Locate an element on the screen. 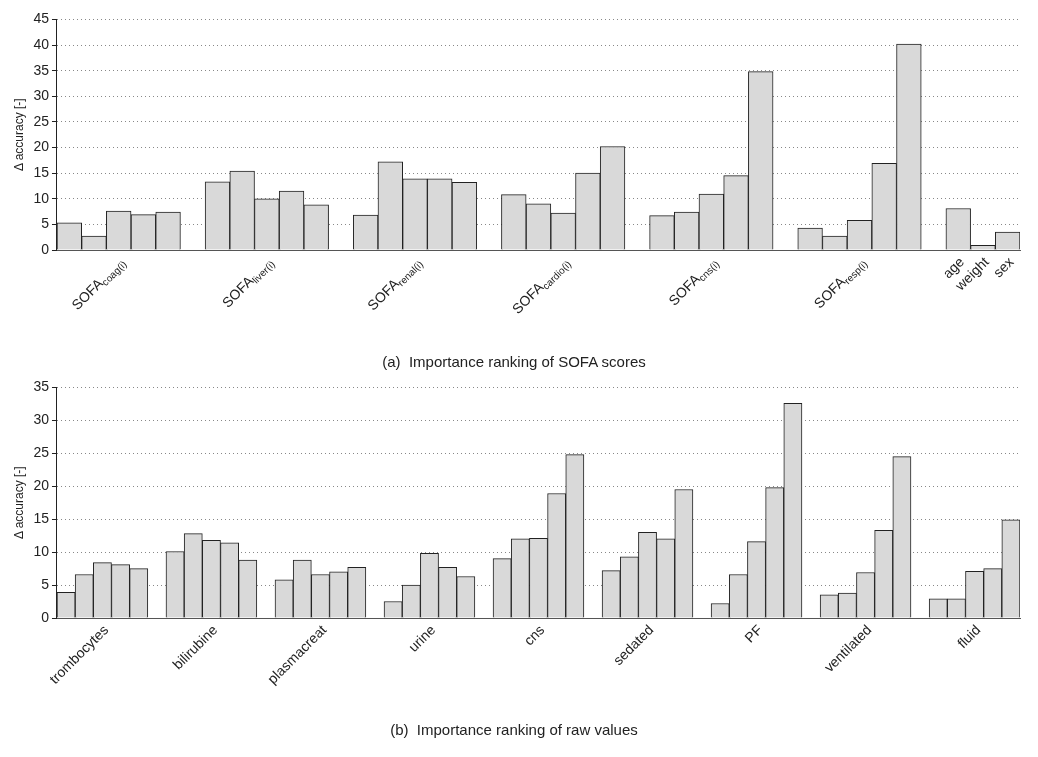 The image size is (1038, 757). x-tick-label: sex is located at coordinates (1003, 267).